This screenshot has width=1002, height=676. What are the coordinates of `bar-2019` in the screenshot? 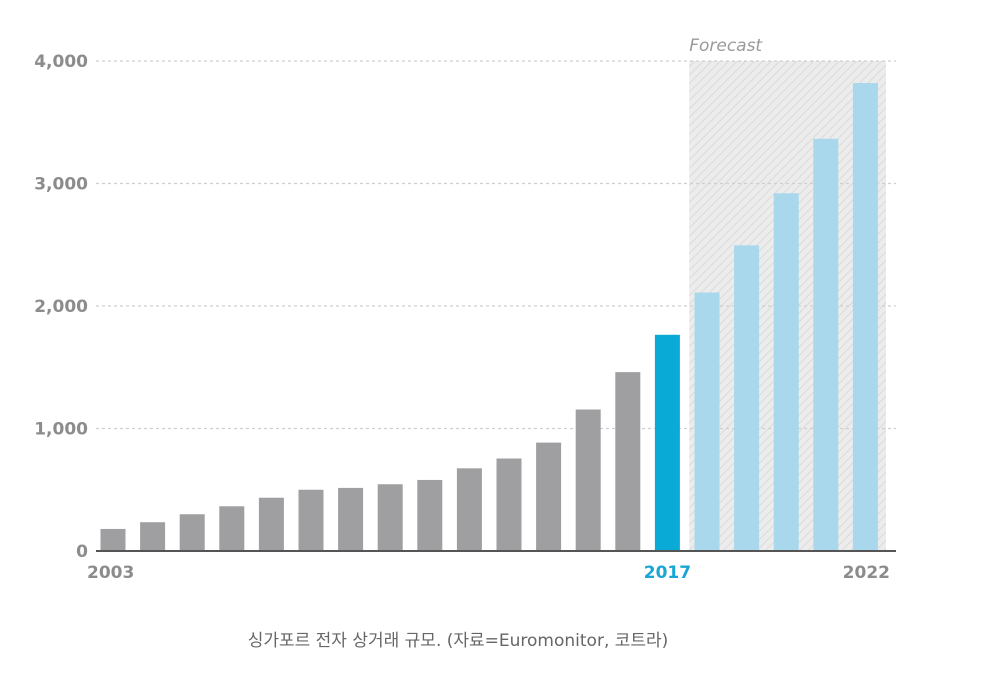 It's located at (747, 398).